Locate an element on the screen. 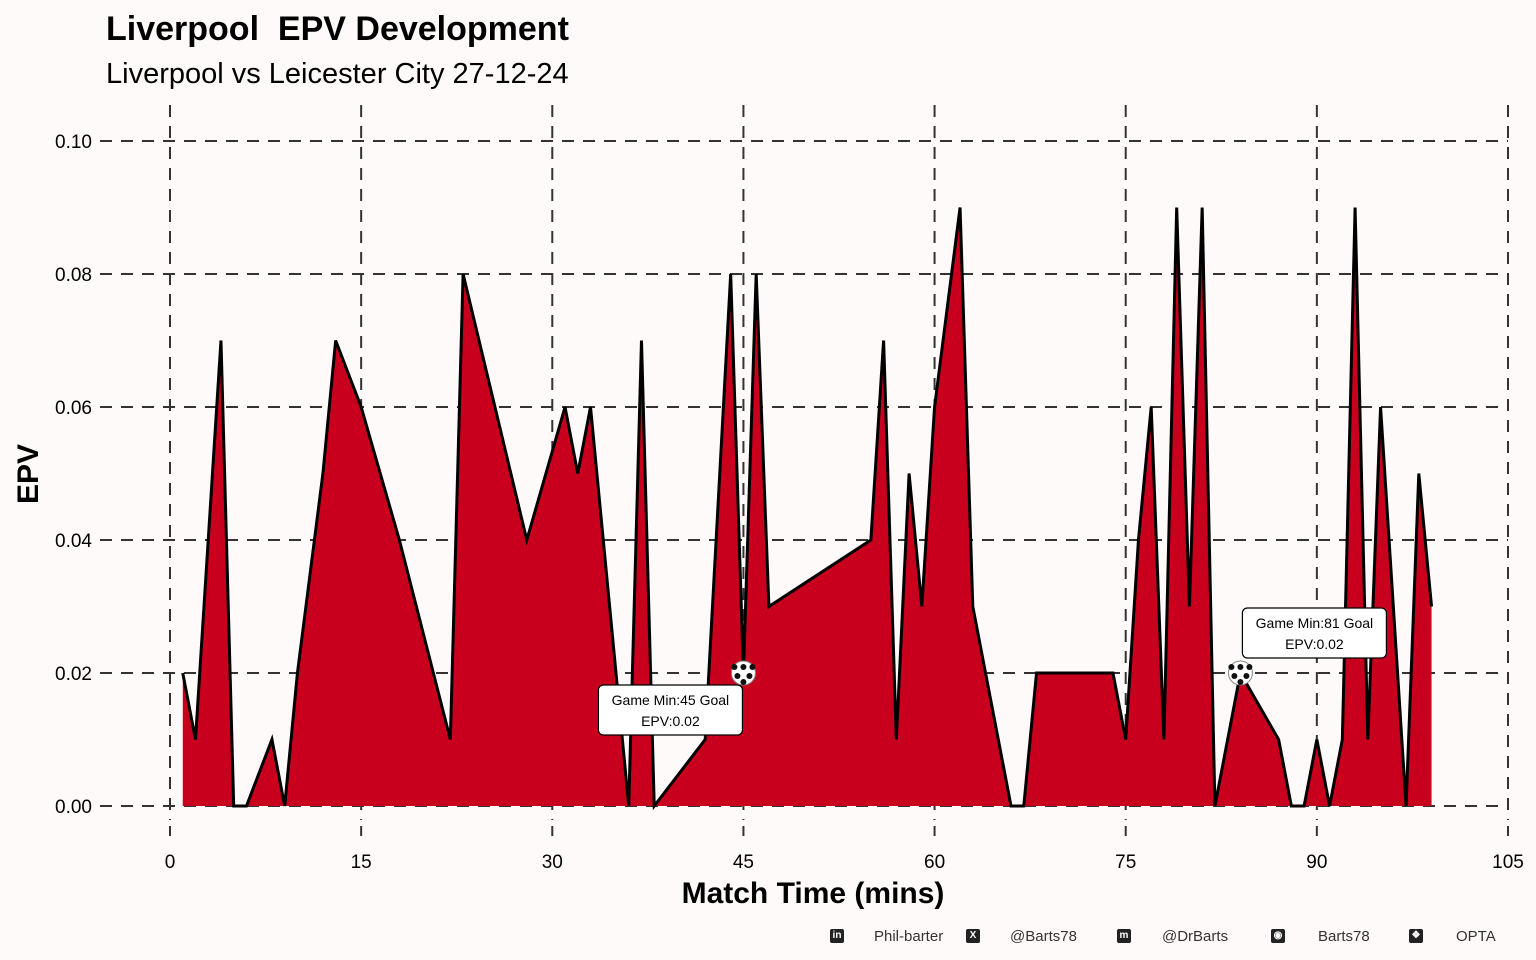 The image size is (1536, 960). y-tick-label: 0.00 is located at coordinates (73, 807).